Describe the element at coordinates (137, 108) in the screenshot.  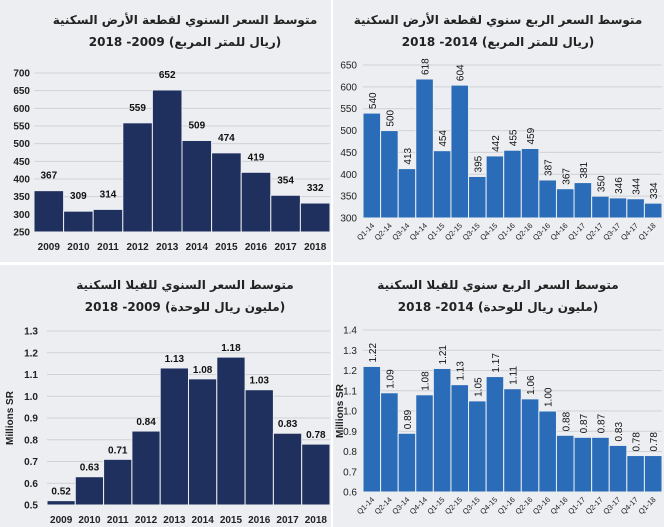
I see `data-label: 559` at that location.